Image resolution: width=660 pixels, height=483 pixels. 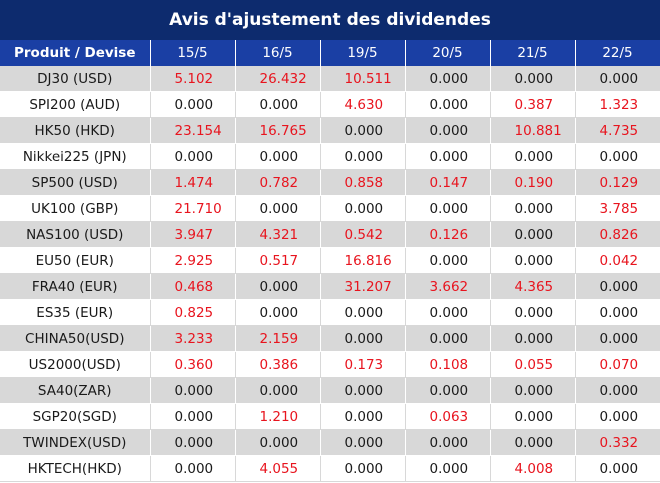 What do you see at coordinates (75, 286) in the screenshot?
I see `product-cell: FRA40 (EUR)` at bounding box center [75, 286].